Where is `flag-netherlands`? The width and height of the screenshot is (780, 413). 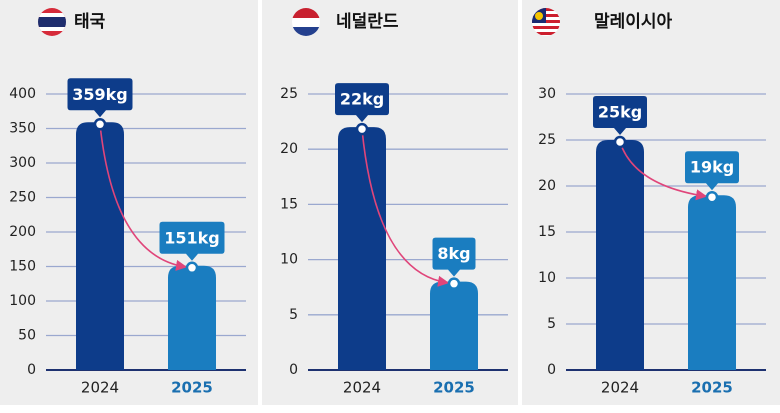 flag-netherlands is located at coordinates (306, 22).